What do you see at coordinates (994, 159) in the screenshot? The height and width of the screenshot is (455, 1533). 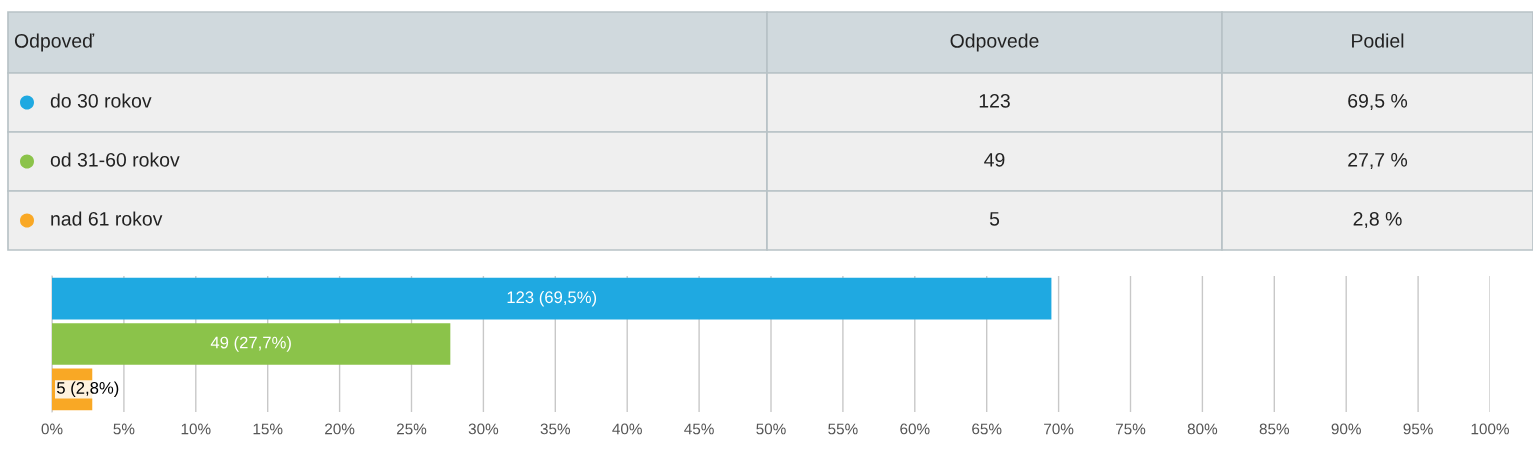 I see `text: 49` at bounding box center [994, 159].